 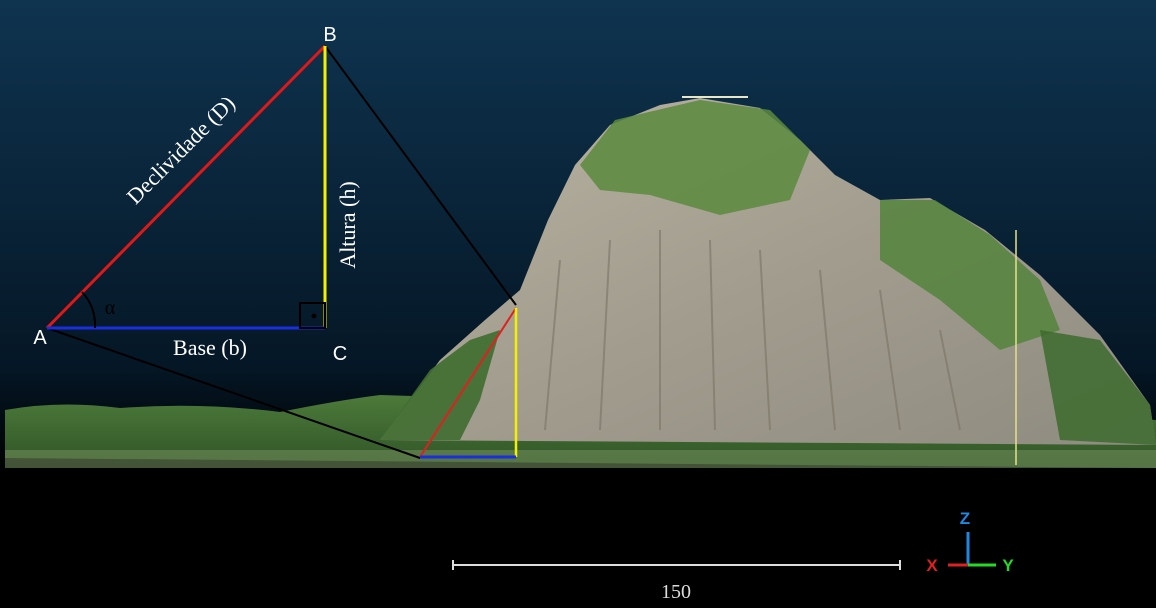 What do you see at coordinates (89, 310) in the screenshot?
I see `angle-arc` at bounding box center [89, 310].